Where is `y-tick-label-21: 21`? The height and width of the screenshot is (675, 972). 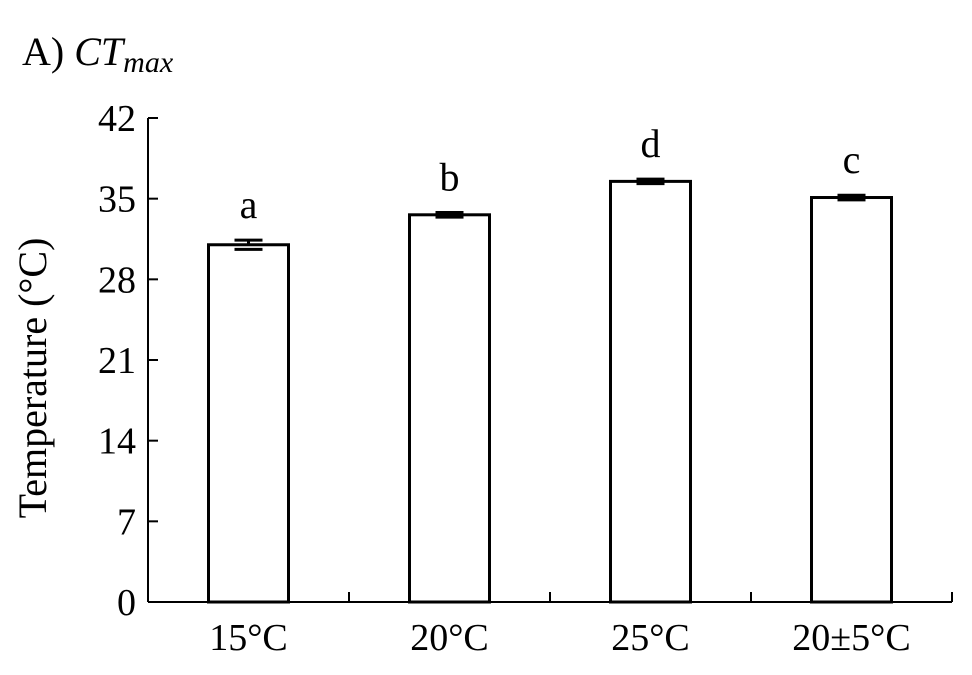
y-tick-label-21: 21 is located at coordinates (117, 361).